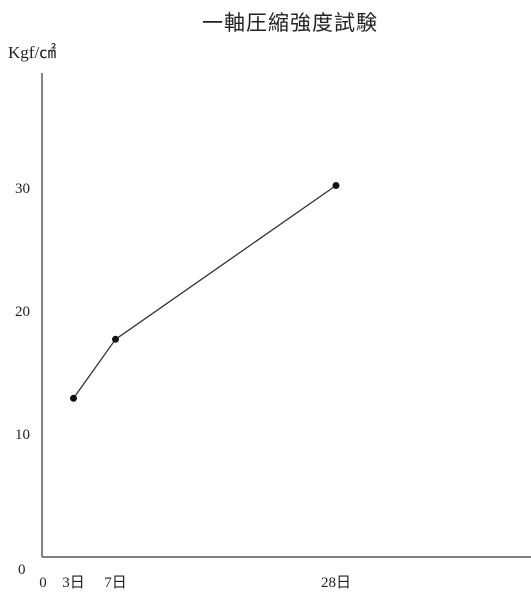 This screenshot has width=531, height=596. Describe the element at coordinates (43, 583) in the screenshot. I see `x-origin-label: 0` at that location.